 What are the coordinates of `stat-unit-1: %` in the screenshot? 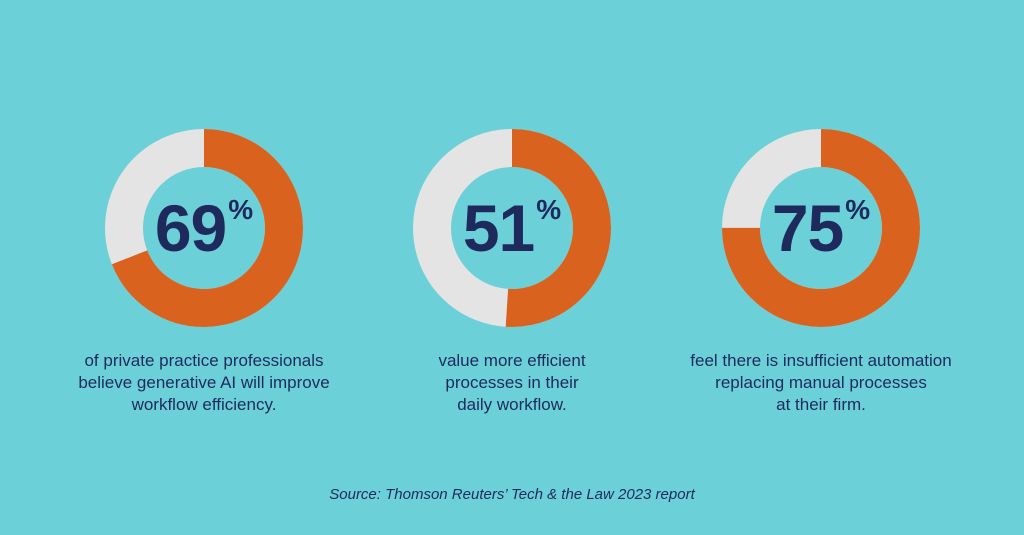 It's located at (241, 209).